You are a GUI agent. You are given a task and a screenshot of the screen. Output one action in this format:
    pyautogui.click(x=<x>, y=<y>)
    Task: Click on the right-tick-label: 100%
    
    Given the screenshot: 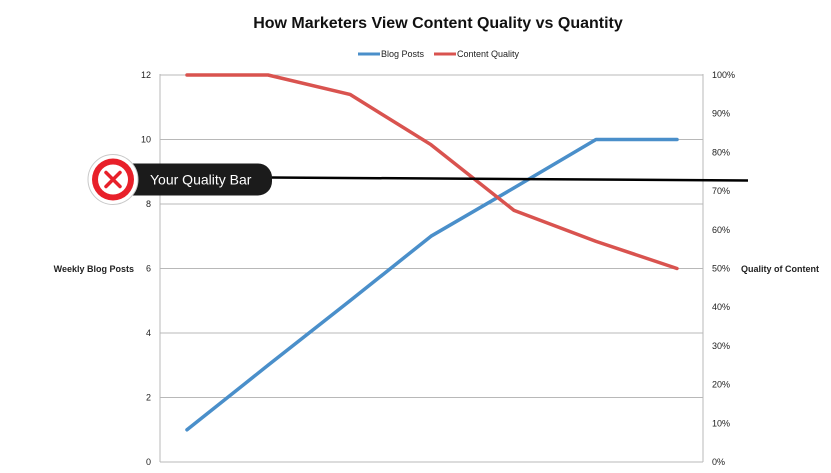 What is the action you would take?
    pyautogui.click(x=723, y=75)
    